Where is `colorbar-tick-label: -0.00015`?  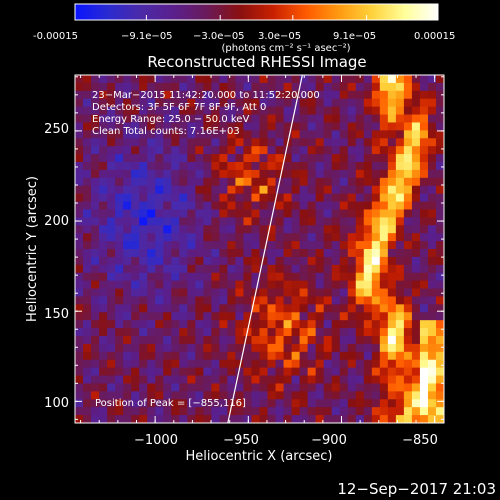 colorbar-tick-label: -0.00015 is located at coordinates (55, 36).